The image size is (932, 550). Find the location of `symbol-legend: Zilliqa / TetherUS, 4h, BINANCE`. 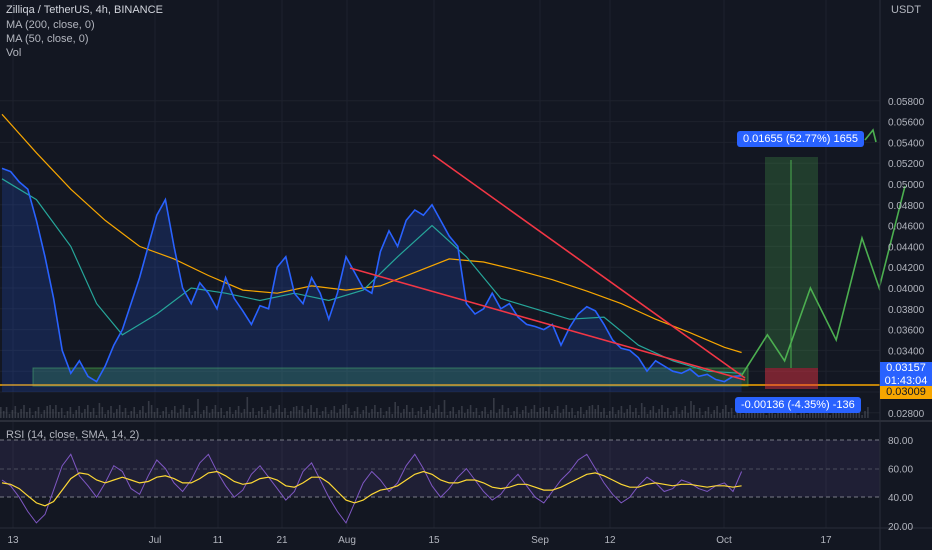

symbol-legend: Zilliqa / TetherUS, 4h, BINANCE is located at coordinates (84, 10).